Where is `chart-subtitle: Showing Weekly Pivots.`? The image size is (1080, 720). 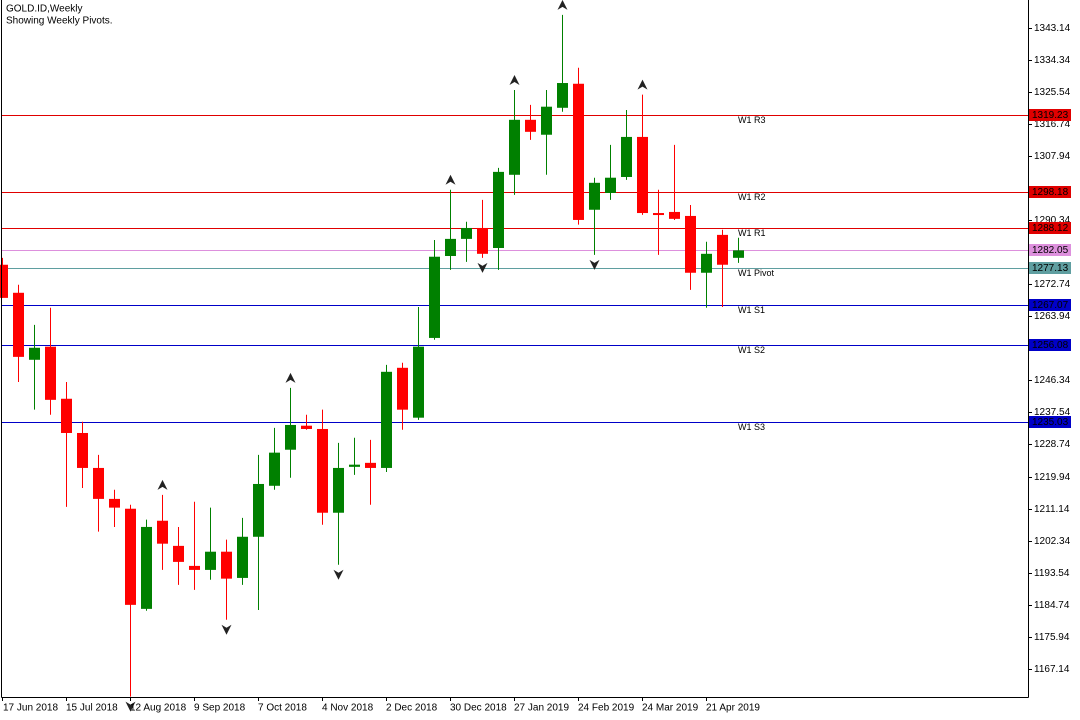 chart-subtitle: Showing Weekly Pivots. is located at coordinates (59, 21).